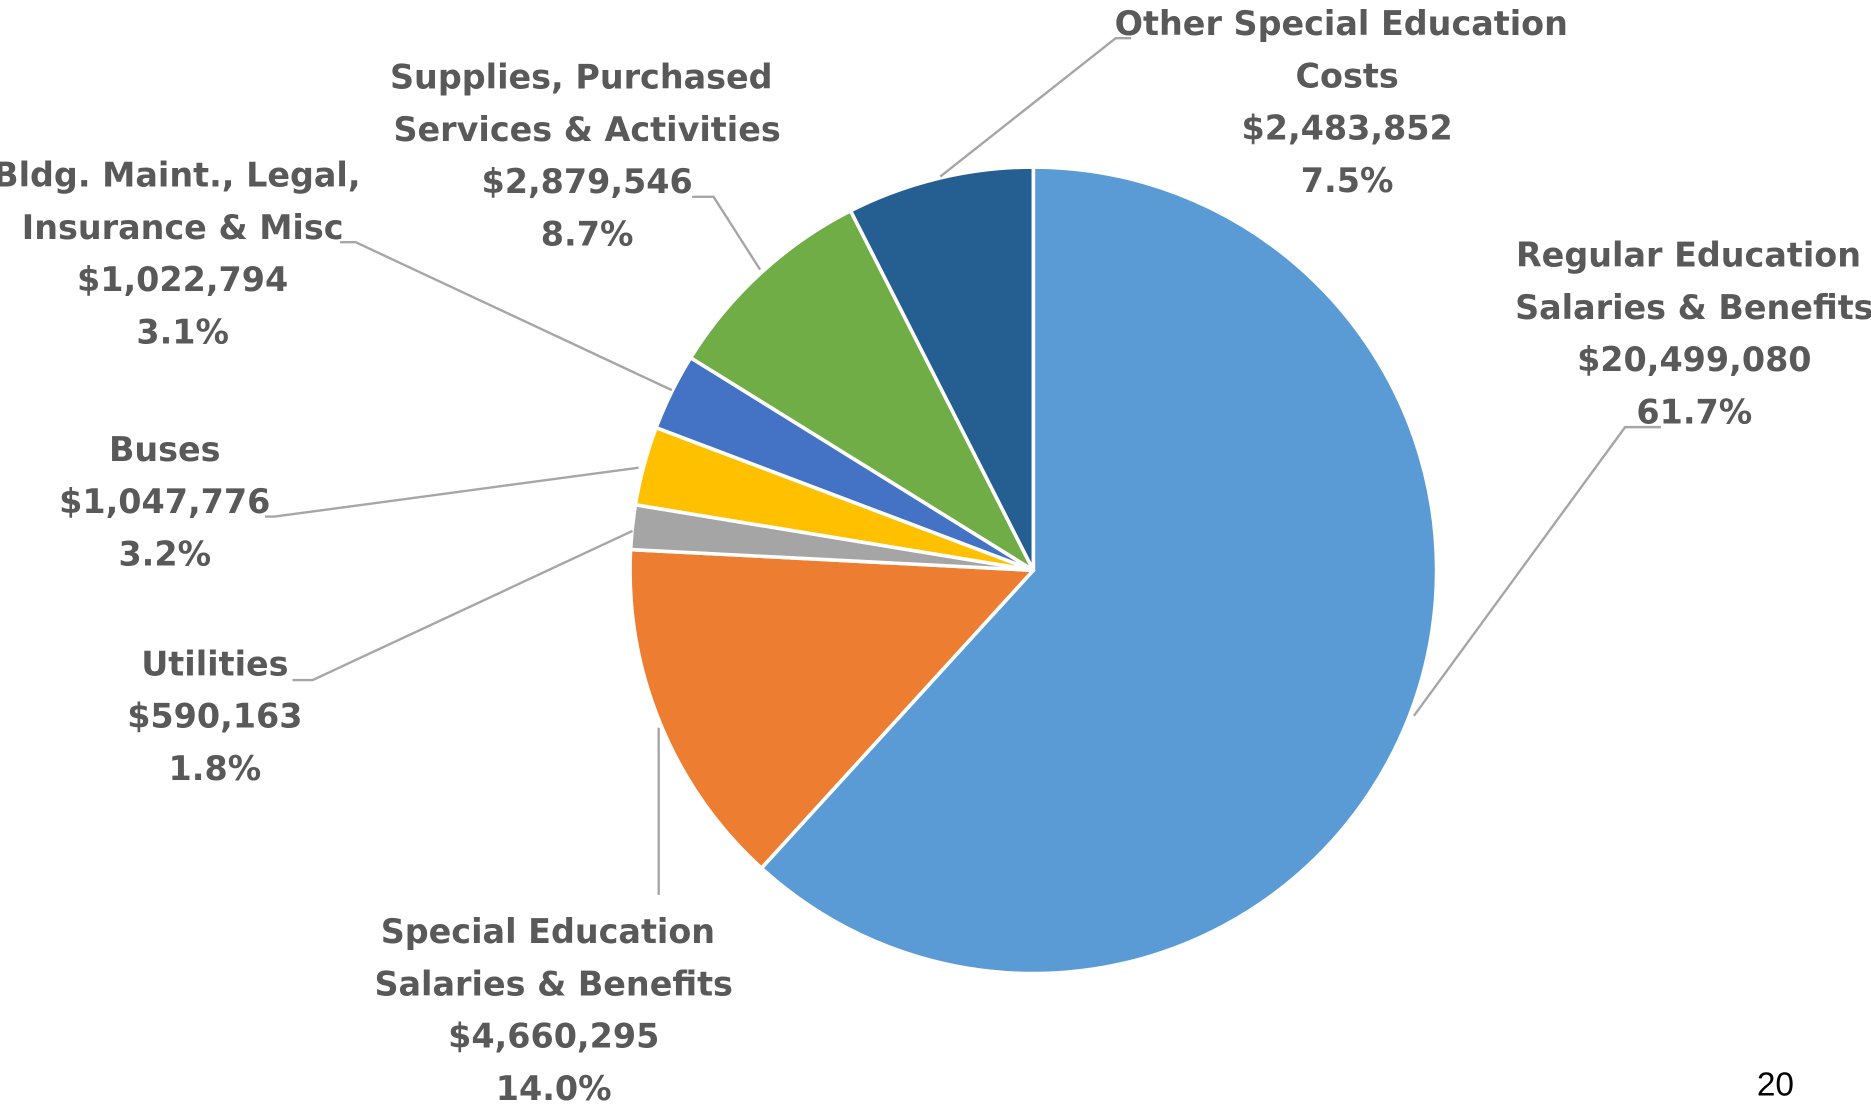  I want to click on value-label: $20,499,080, so click(1694, 359).